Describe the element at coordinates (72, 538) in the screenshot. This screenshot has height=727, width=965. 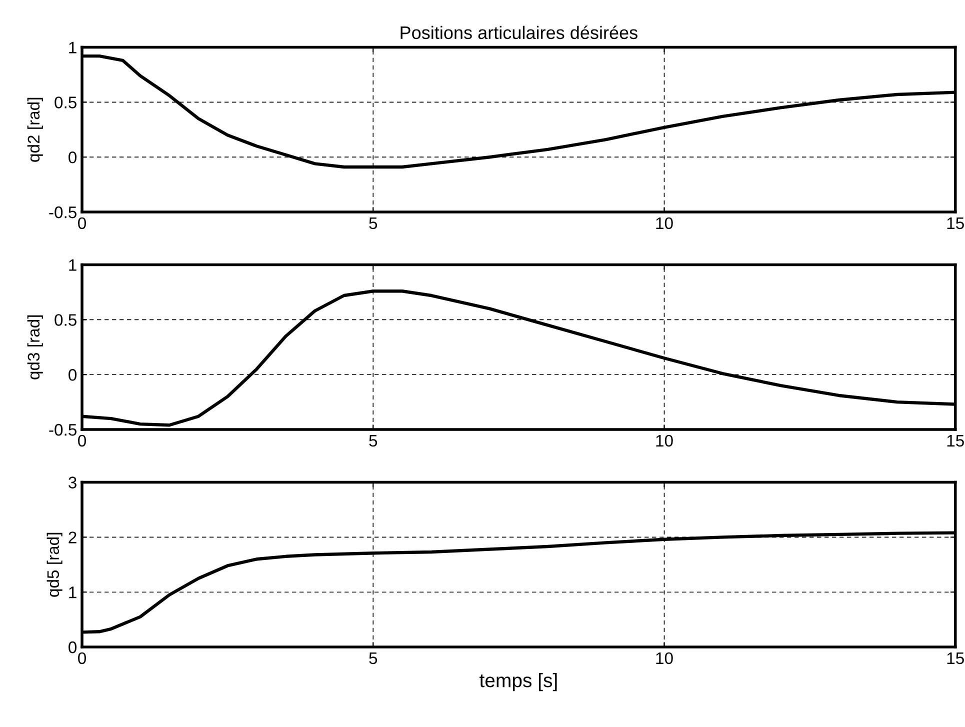
I see `y-tick-label: 2` at that location.